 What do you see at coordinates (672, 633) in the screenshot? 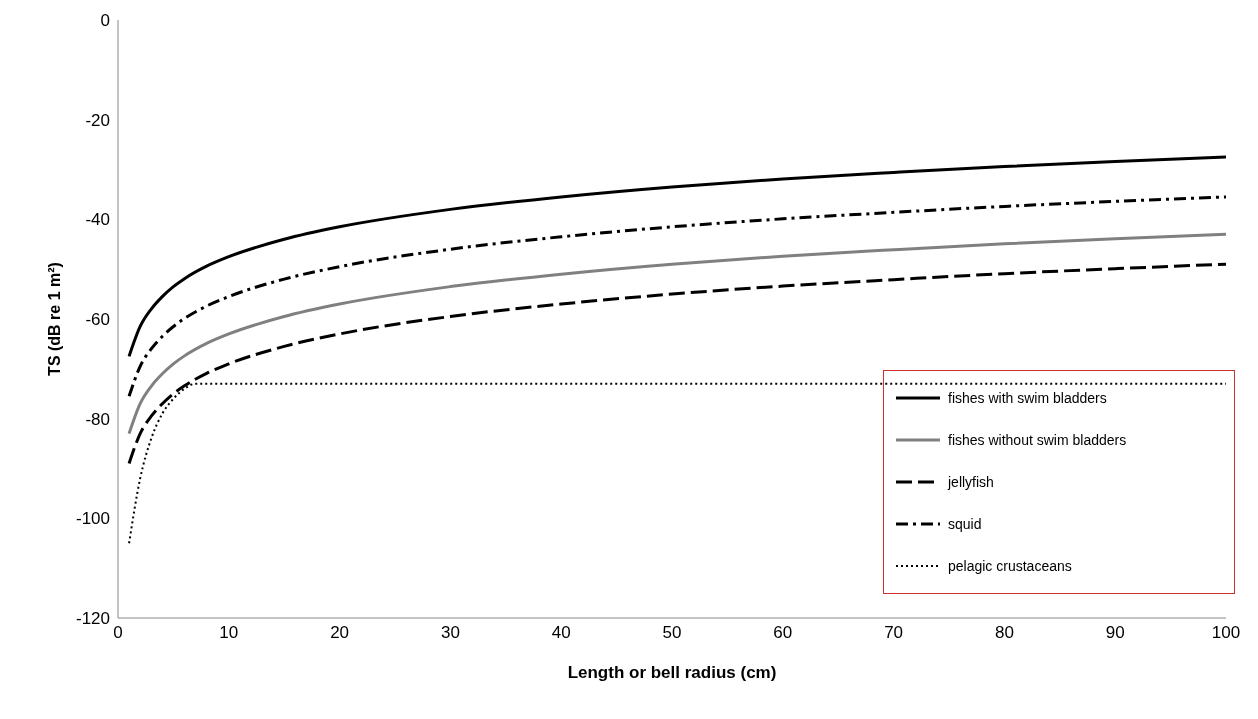
I see `x-tick-label: 50` at bounding box center [672, 633].